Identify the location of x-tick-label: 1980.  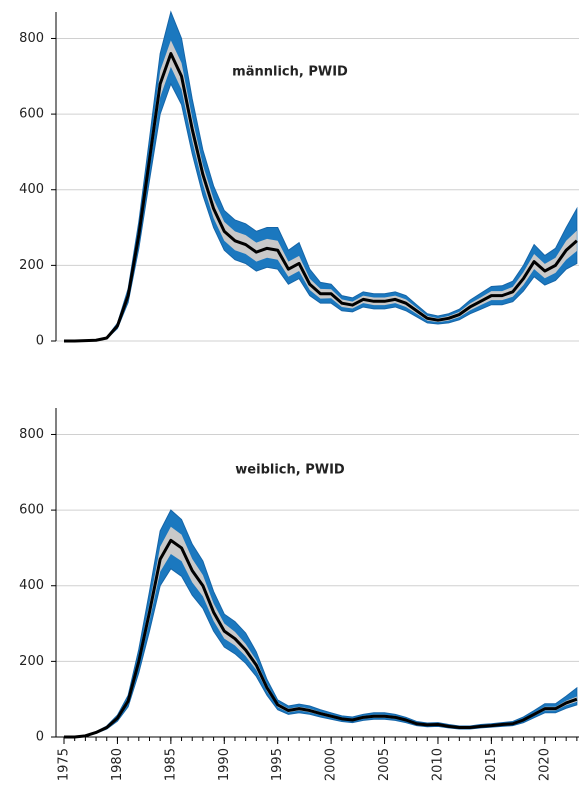
(117, 764).